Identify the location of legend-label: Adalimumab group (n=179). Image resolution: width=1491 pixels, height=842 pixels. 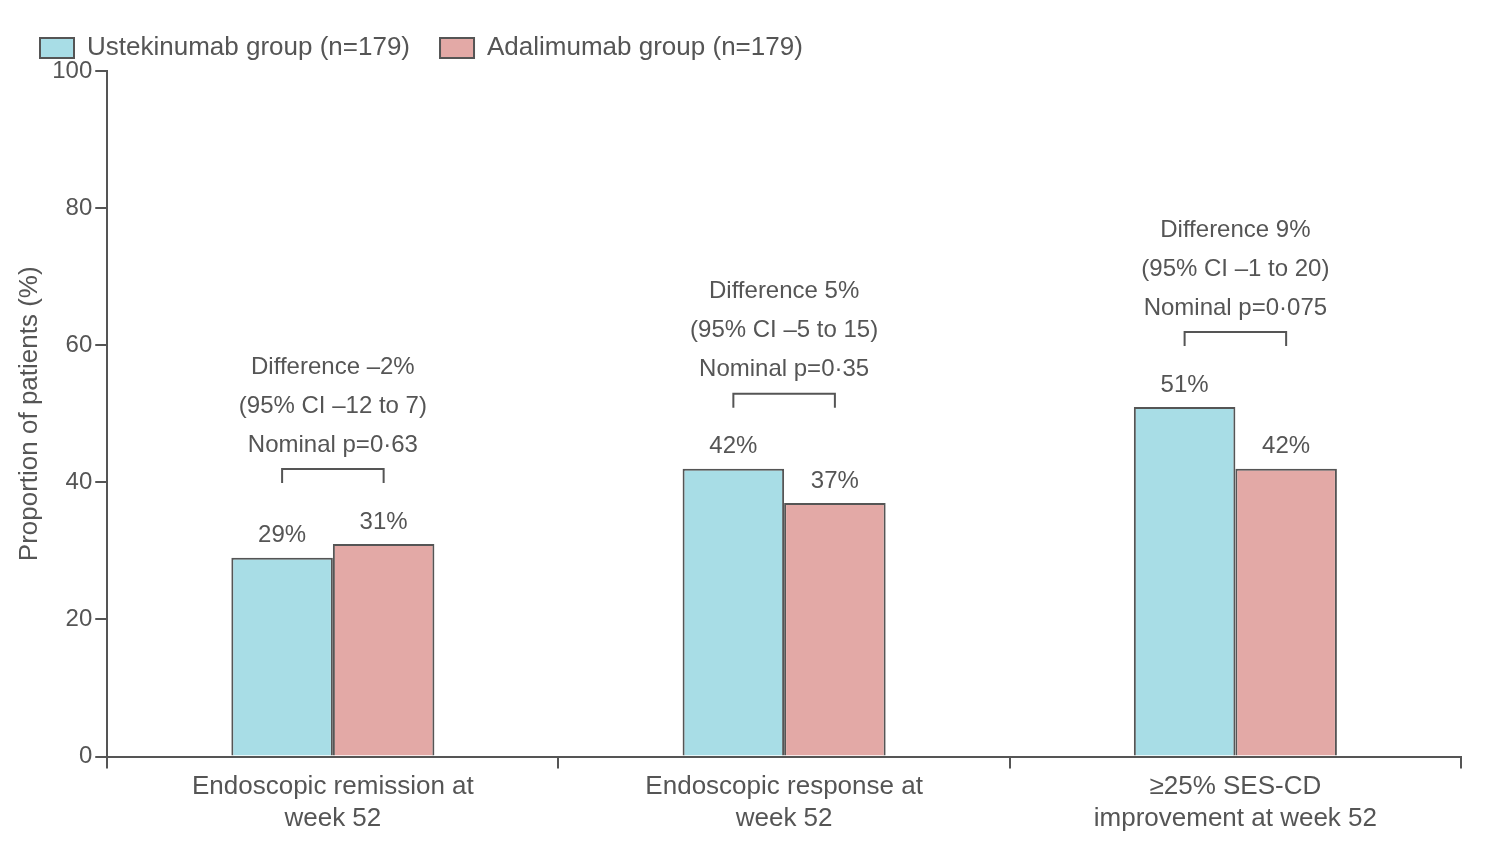
(645, 46).